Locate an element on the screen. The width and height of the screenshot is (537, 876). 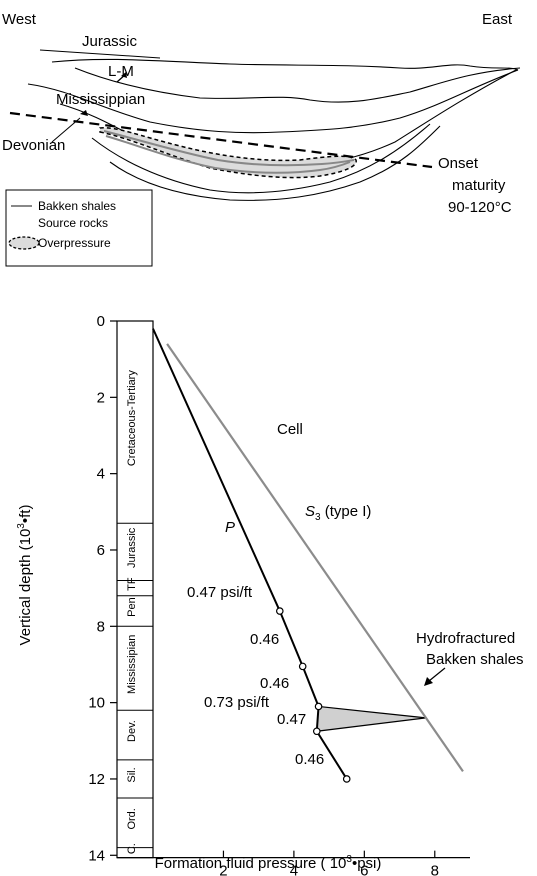
legend: Bakken shales Source rocks Overpressure is located at coordinates (79, 228).